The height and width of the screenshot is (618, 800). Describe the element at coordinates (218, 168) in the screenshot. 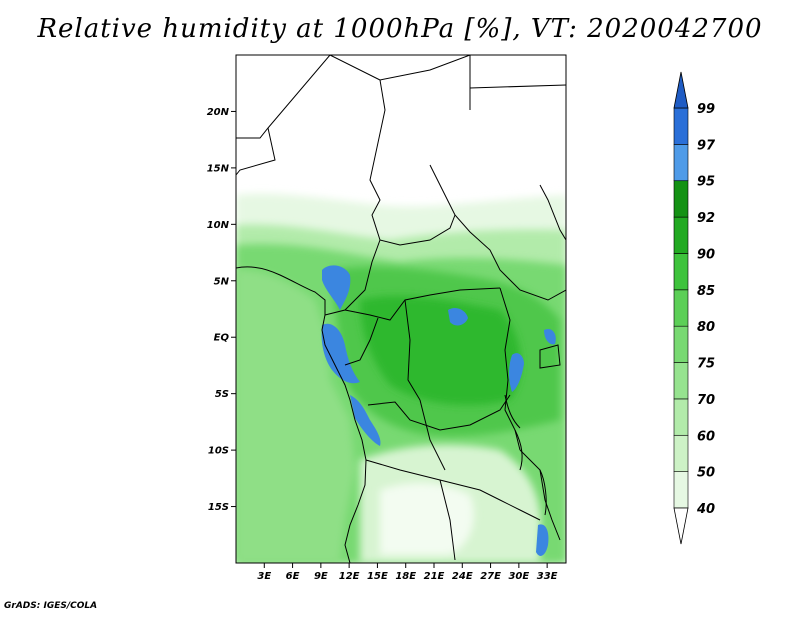

I see `lat-tick-label: 15N` at that location.